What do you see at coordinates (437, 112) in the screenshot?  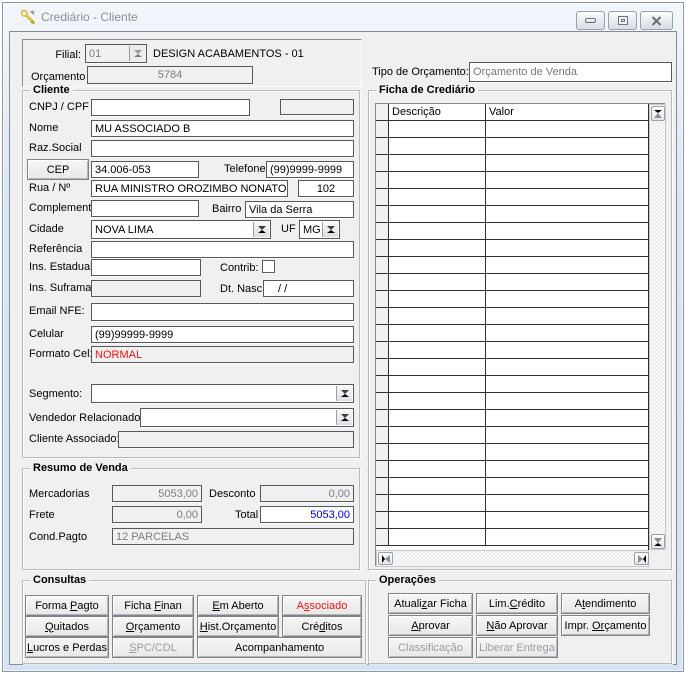 I see `header-descricao: Descrição` at bounding box center [437, 112].